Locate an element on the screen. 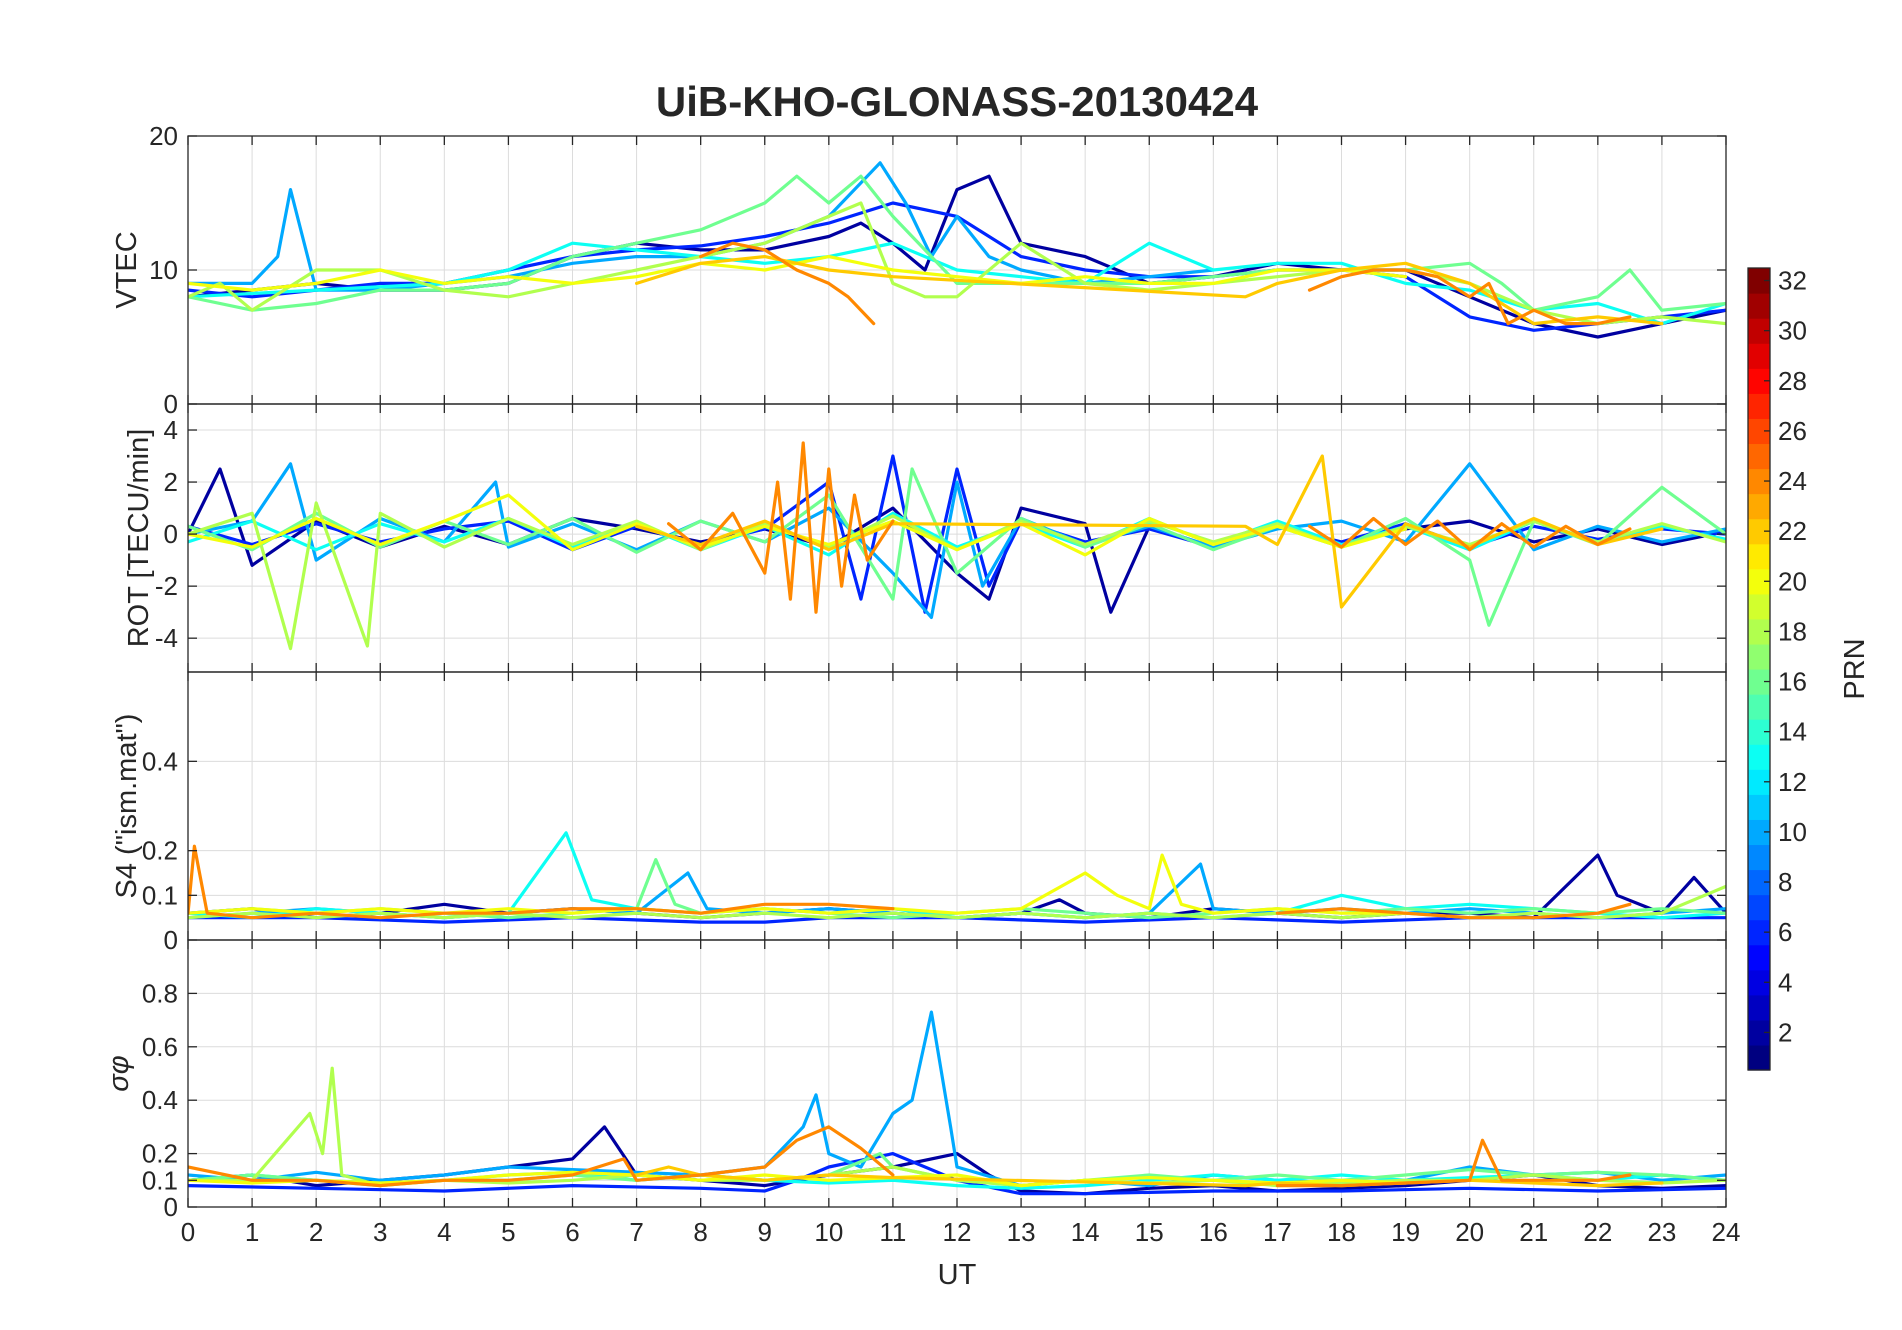  colorbar-tick-label: 2 is located at coordinates (1785, 1032).